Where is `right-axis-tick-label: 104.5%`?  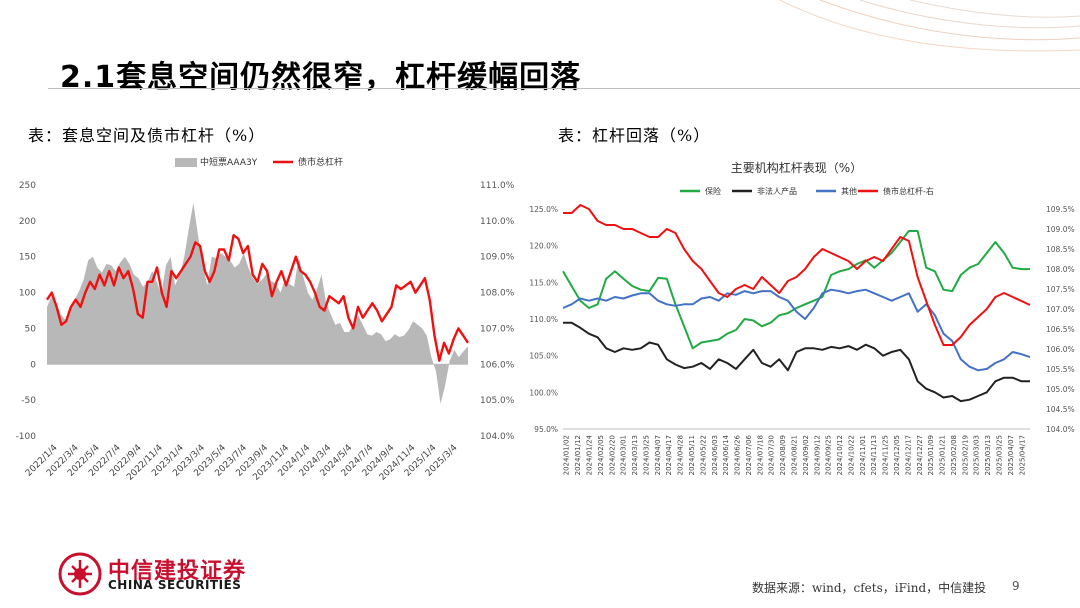
right-axis-tick-label: 104.5% is located at coordinates (1060, 409).